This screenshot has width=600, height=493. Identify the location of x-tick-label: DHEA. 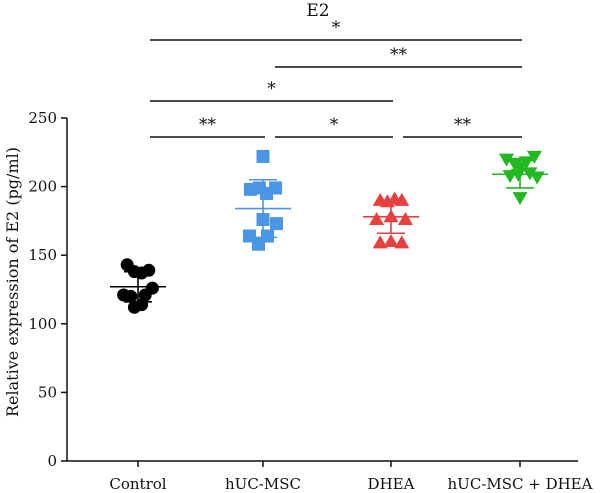
(391, 484).